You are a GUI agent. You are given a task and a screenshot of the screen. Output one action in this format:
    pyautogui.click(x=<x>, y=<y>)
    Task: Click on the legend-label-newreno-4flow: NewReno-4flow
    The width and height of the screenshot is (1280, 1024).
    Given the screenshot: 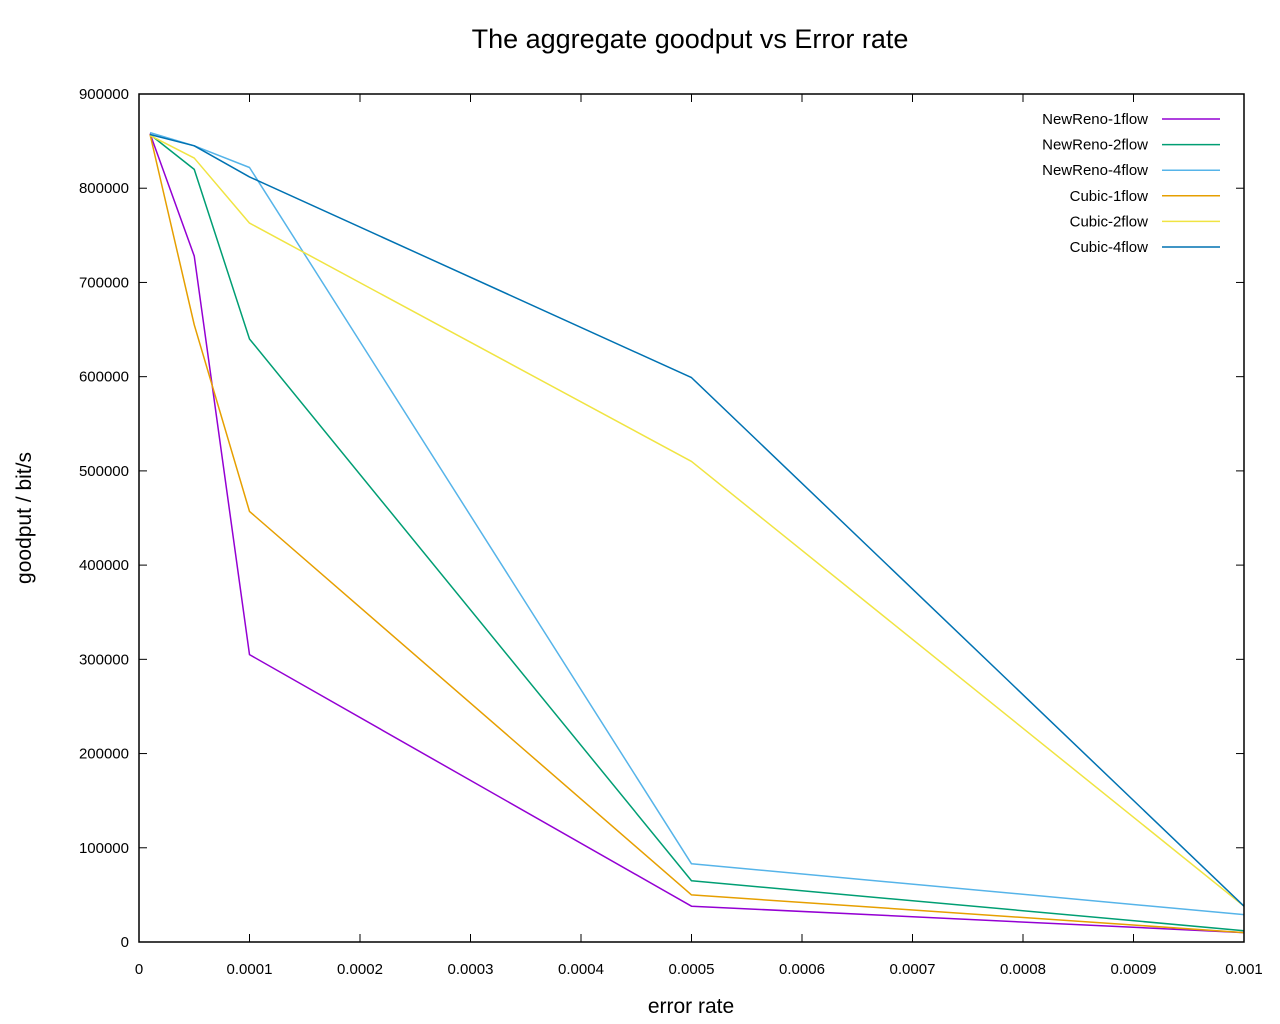 What is the action you would take?
    pyautogui.click(x=1095, y=170)
    